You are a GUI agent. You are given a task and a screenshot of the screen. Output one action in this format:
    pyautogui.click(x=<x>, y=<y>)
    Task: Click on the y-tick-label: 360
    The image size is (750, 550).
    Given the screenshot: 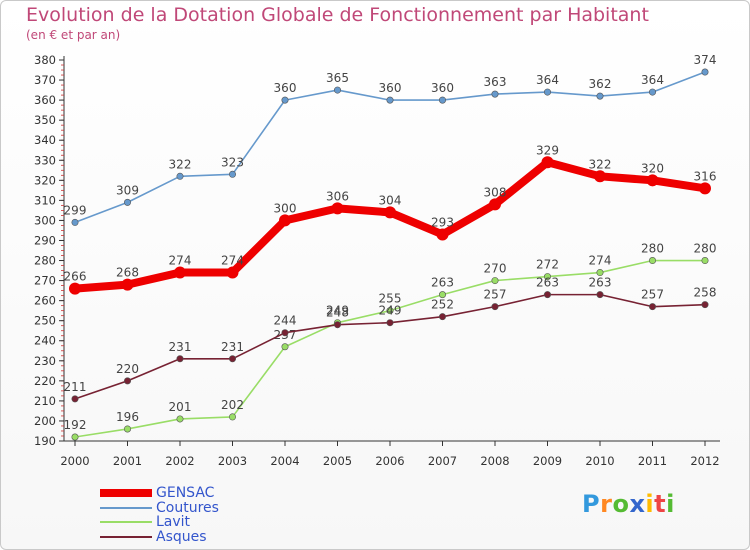 What is the action you would take?
    pyautogui.click(x=45, y=100)
    